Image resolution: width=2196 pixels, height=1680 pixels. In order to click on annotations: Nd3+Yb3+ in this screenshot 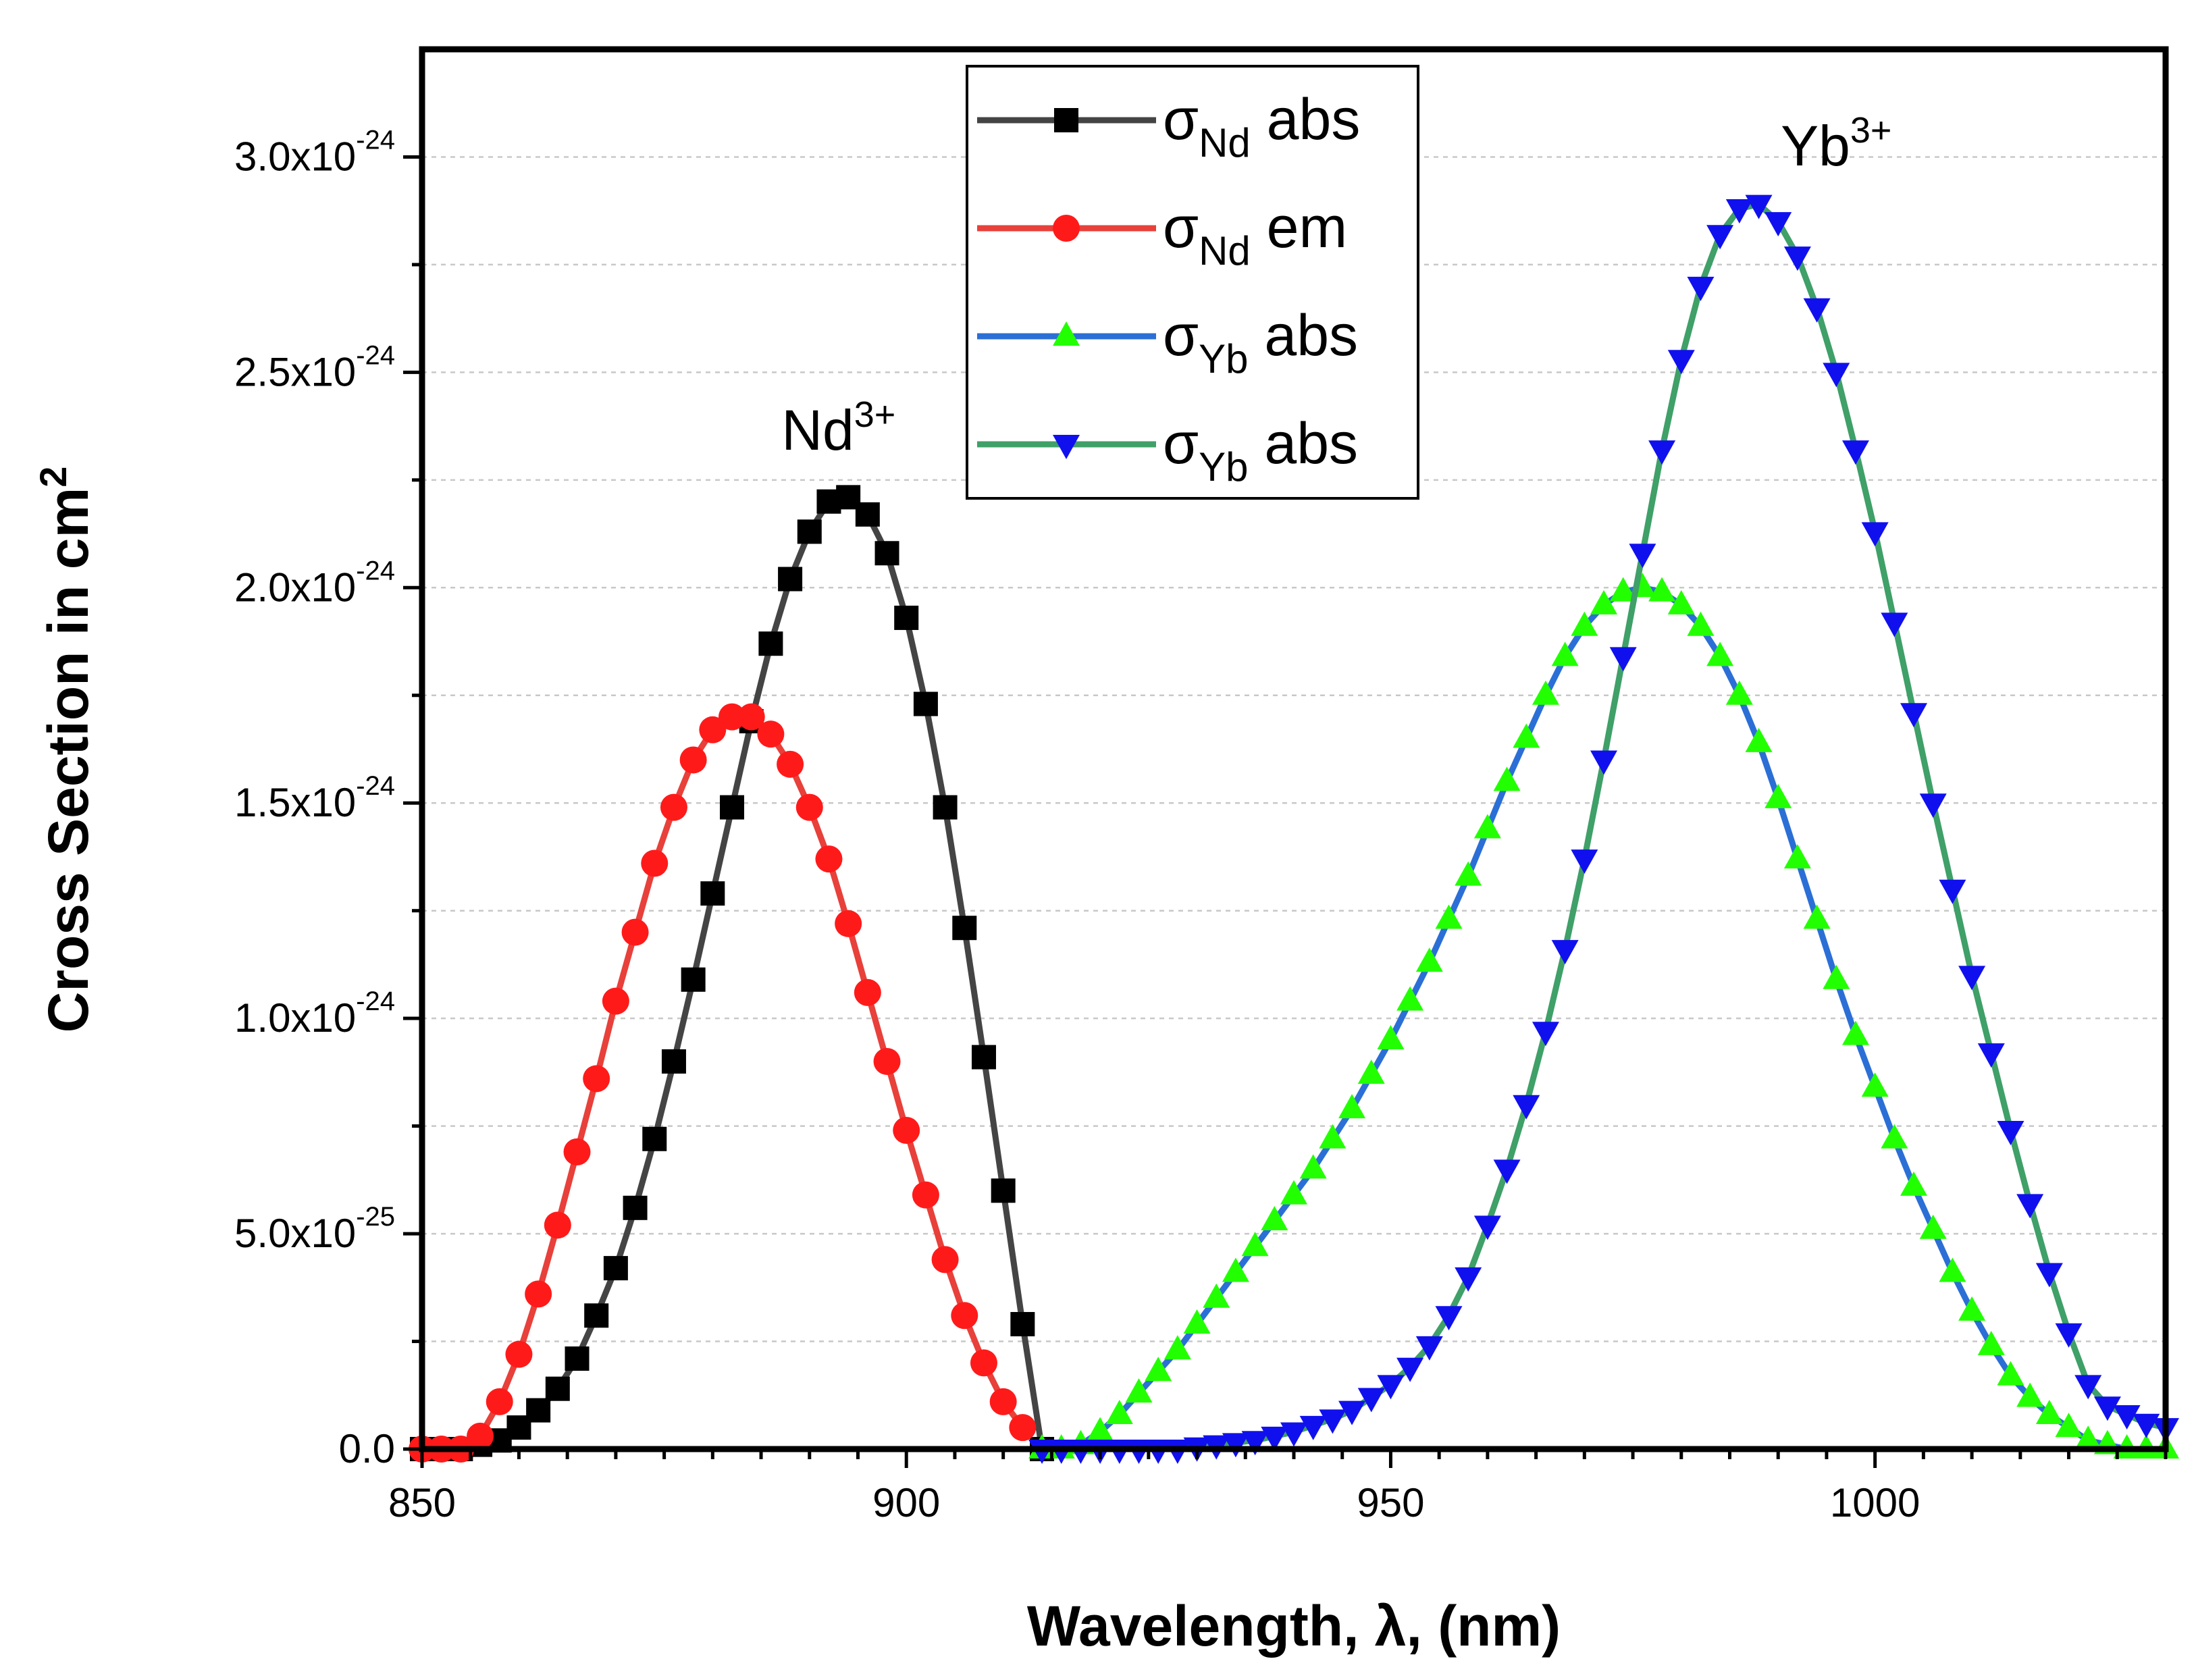, I will do `click(1336, 286)`.